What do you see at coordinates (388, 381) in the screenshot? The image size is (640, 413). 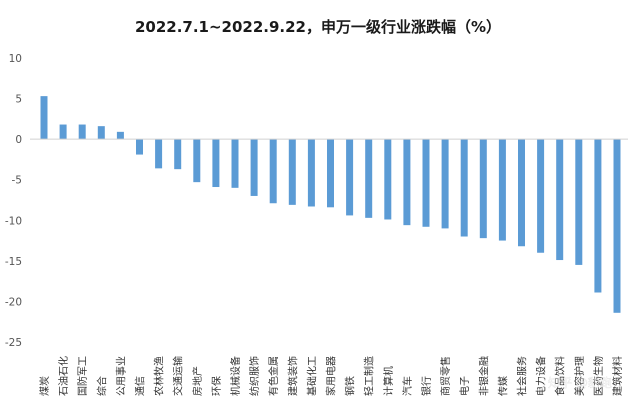 I see `x-tick-label: 计算机` at bounding box center [388, 381].